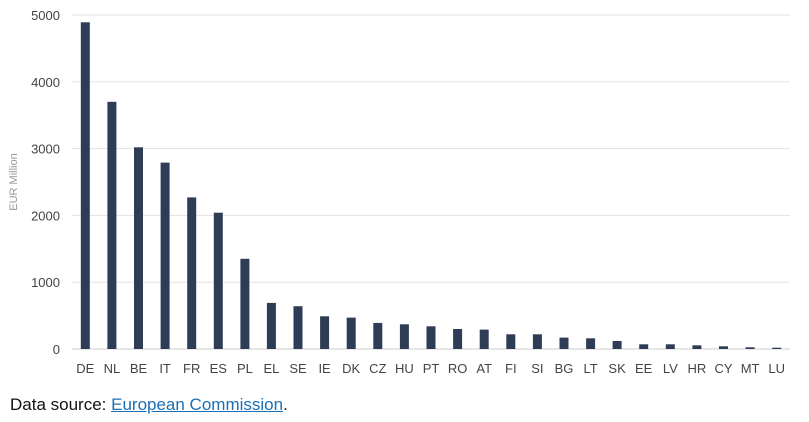 This screenshot has height=422, width=809. Describe the element at coordinates (378, 335) in the screenshot. I see `bar-cz` at that location.